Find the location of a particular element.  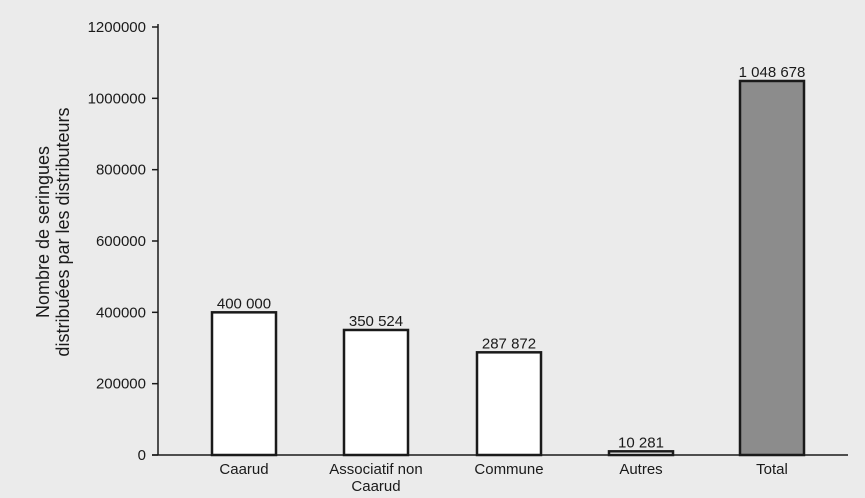

x-tick-label-line: Autres is located at coordinates (640, 469).